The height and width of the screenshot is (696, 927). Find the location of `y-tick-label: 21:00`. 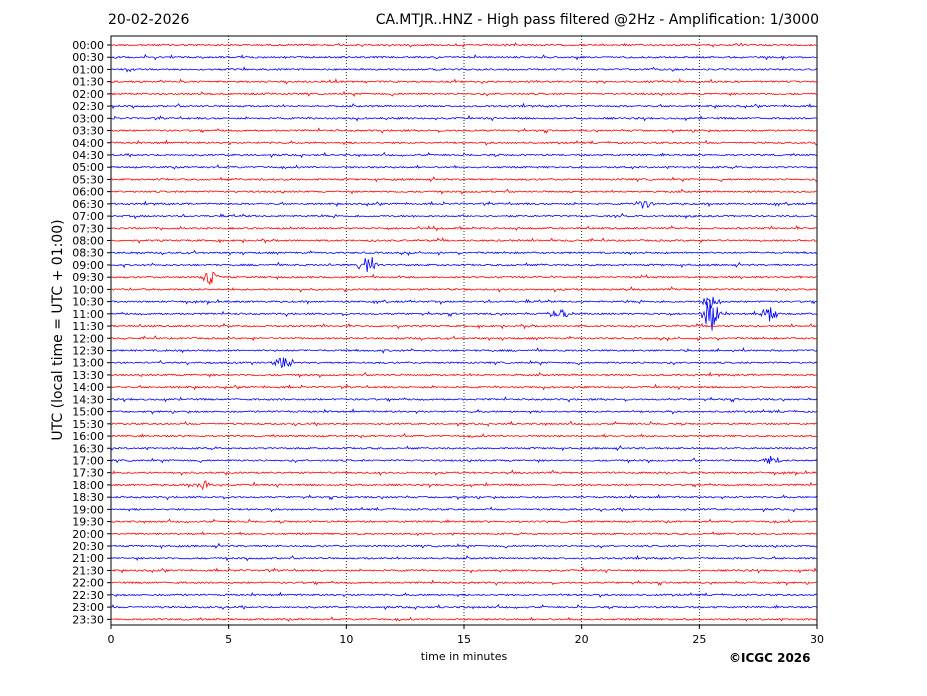

y-tick-label: 21:00 is located at coordinates (88, 558).